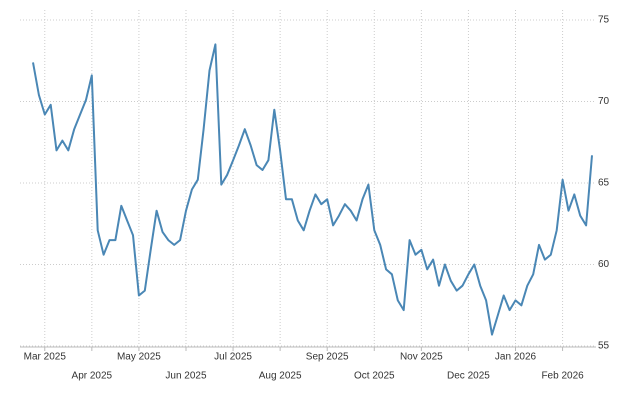  Describe the element at coordinates (374, 376) in the screenshot. I see `x-tick-label: Oct 2025` at that location.